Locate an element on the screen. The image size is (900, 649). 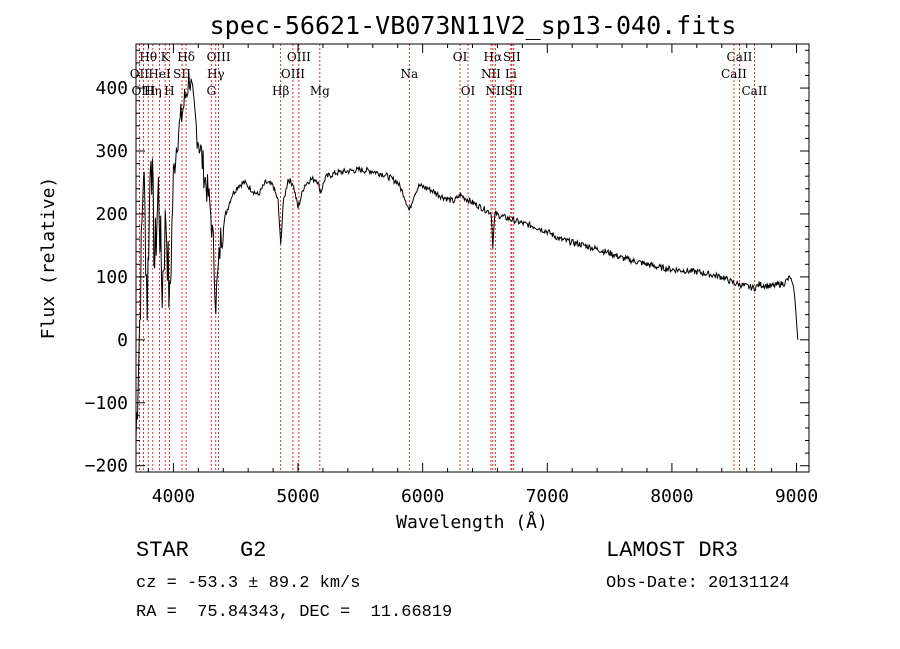
line-label: Hη is located at coordinates (153, 91).